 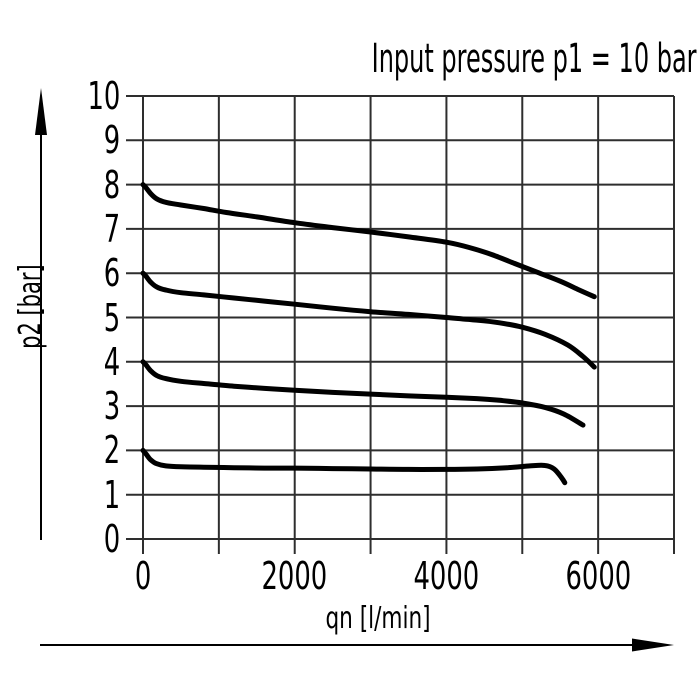 I want to click on y-axis-label-text: p2 [bar], so click(x=30, y=307).